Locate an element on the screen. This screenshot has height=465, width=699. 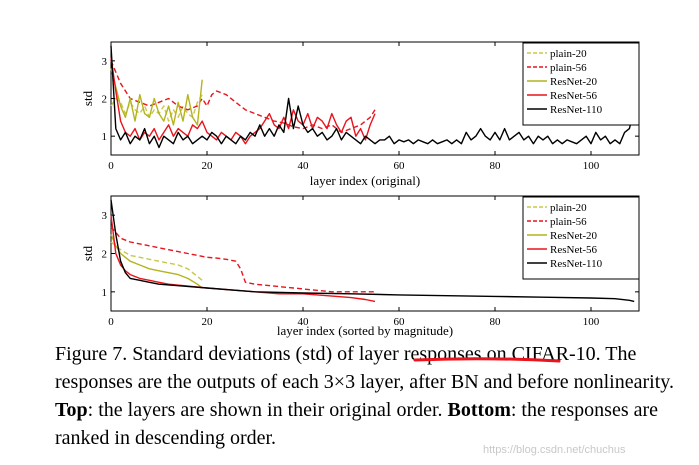
x-axis-label: layer index (original) is located at coordinates (365, 180).